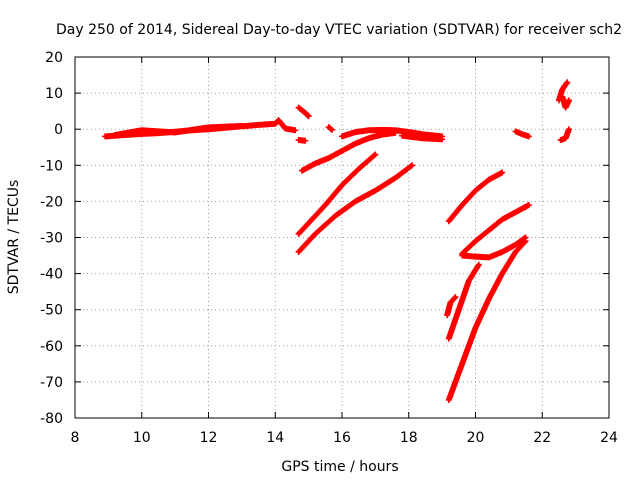 The width and height of the screenshot is (640, 480). Describe the element at coordinates (14, 237) in the screenshot. I see `y-axis-label: SDTVAR / TECUs` at that location.